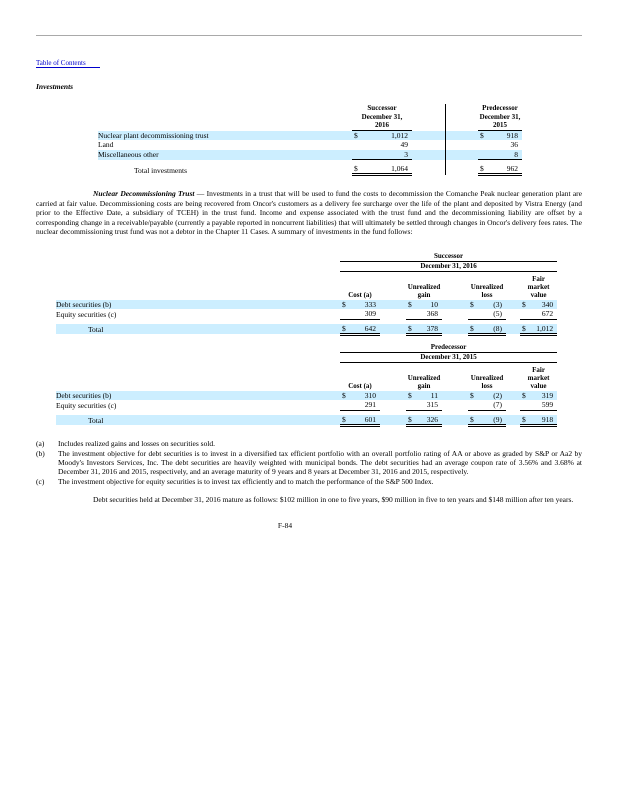 This screenshot has height=800, width=618. I want to click on value-cell: 1,064, so click(389, 170).